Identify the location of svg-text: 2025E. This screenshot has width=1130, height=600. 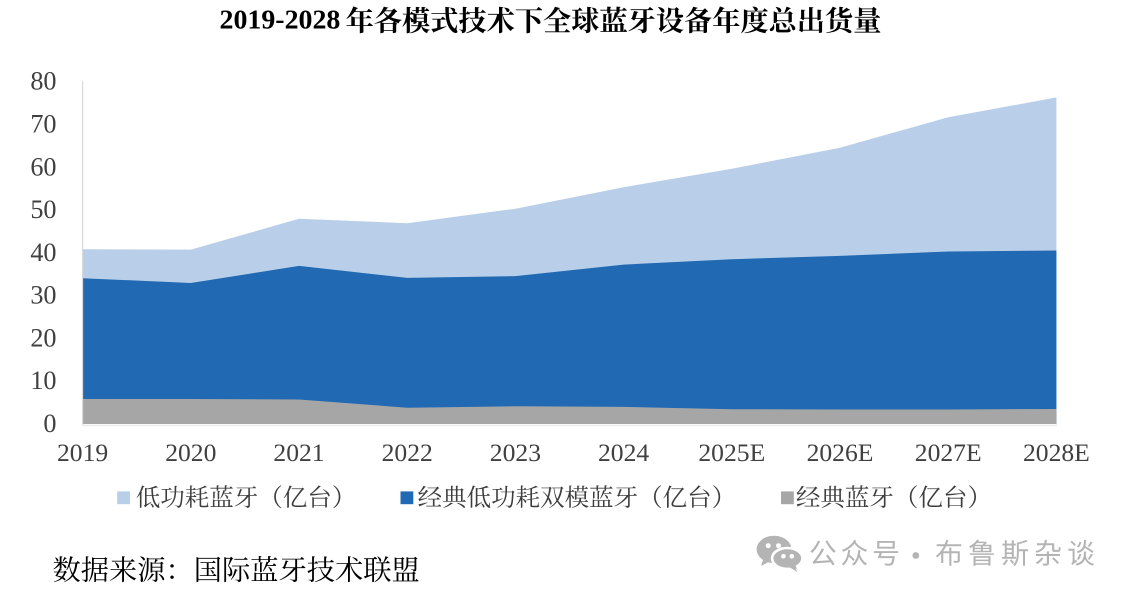
(731, 452).